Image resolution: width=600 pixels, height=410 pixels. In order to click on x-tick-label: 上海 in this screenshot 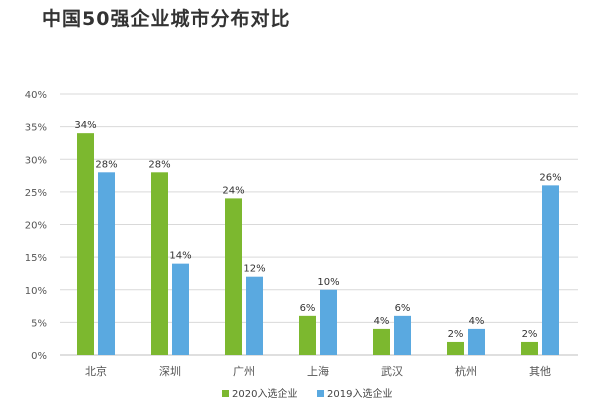, I will do `click(318, 371)`.